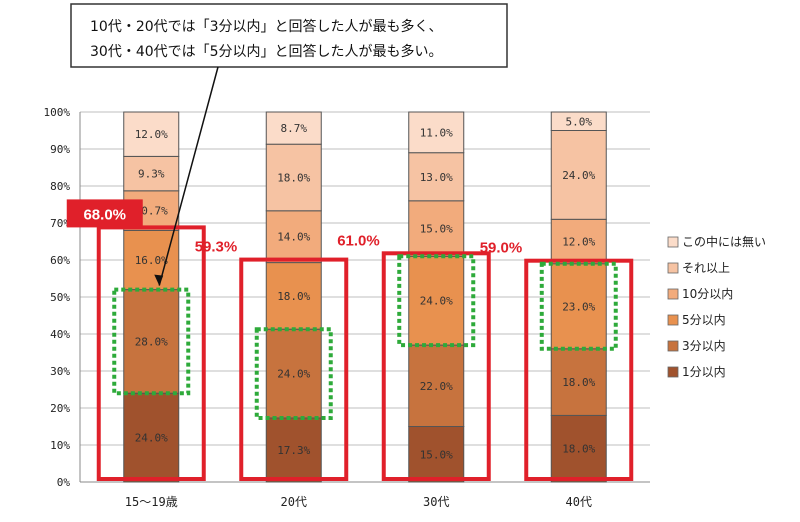  I want to click on category-label: 40代, so click(579, 502).